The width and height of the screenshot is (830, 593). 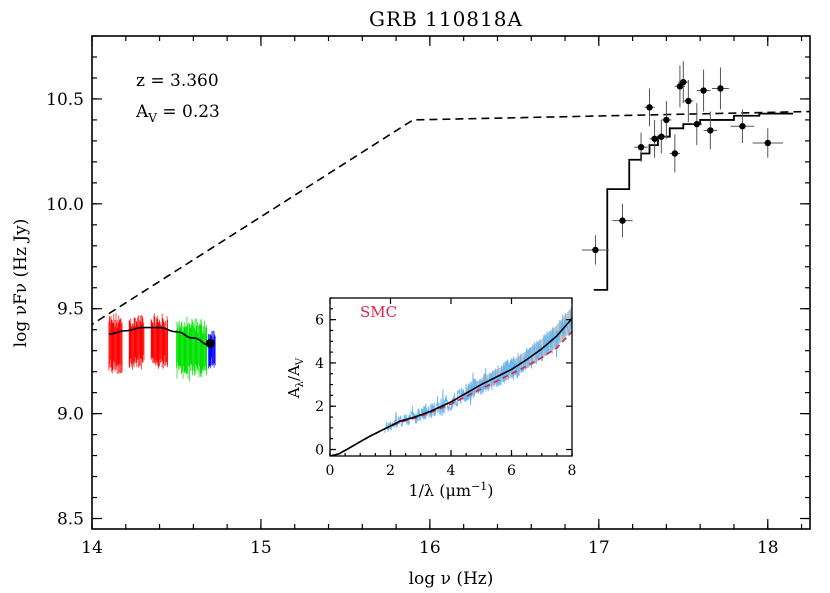 I want to click on inset-curves, so click(x=451, y=380).